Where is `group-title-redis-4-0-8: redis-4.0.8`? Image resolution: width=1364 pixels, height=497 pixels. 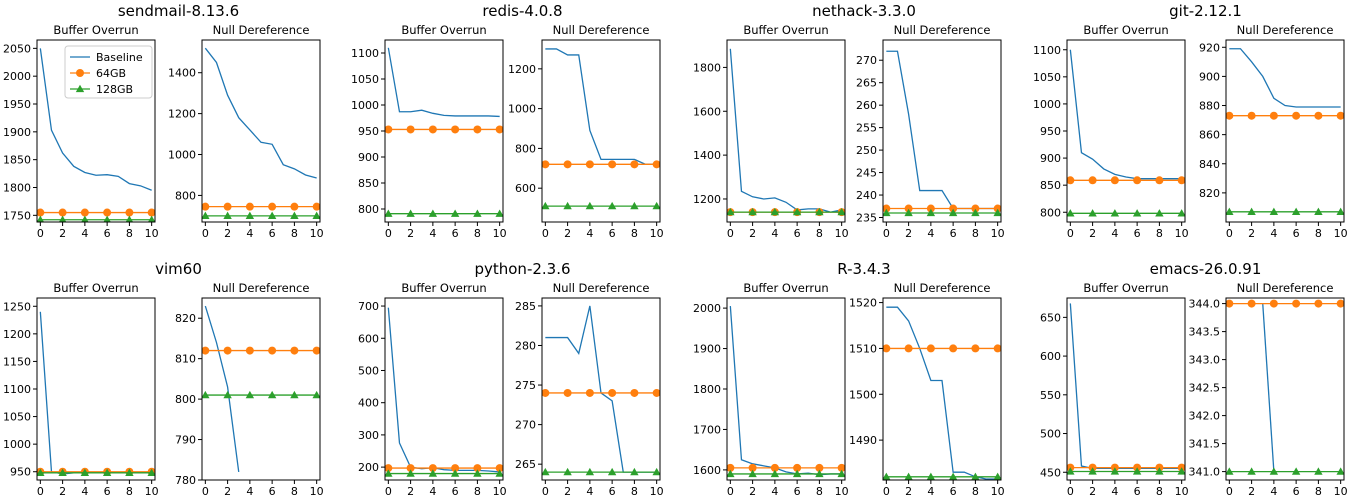
group-title-redis-4-0-8: redis-4.0.8 is located at coordinates (522, 11).